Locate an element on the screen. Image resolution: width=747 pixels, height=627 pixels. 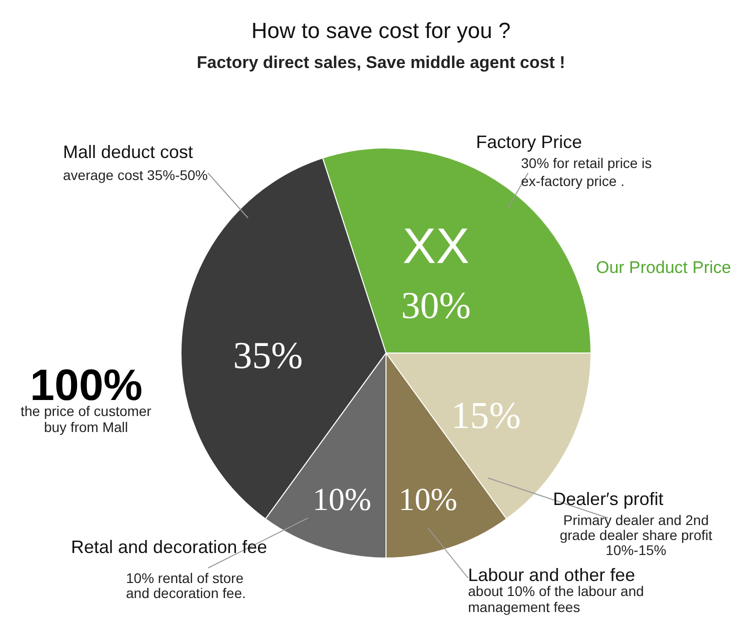
slice-label: Dealer′s profit is located at coordinates (608, 499).